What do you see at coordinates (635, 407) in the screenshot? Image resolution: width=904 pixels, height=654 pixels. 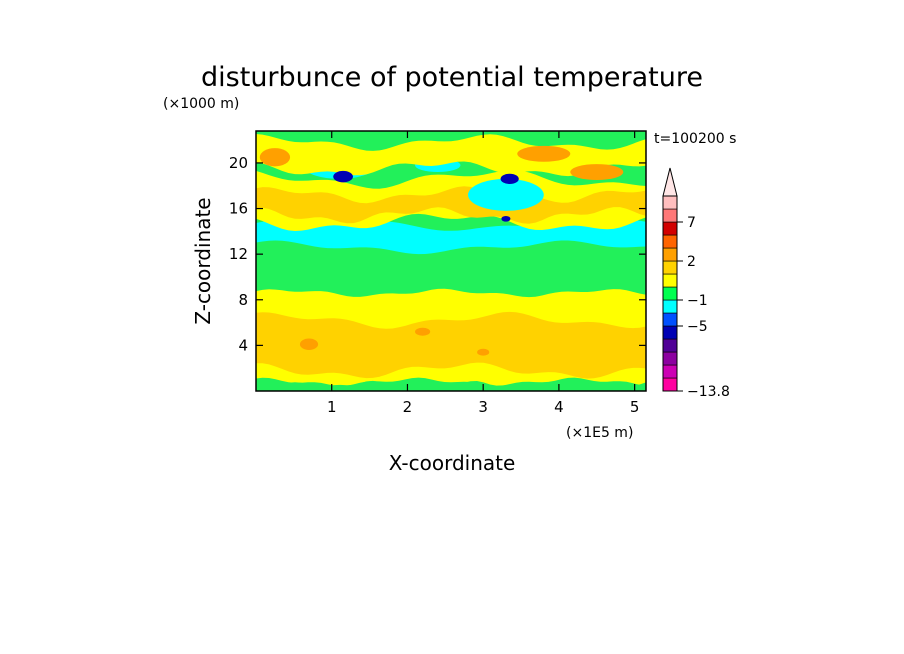 I see `x-tick-label: 5` at bounding box center [635, 407].